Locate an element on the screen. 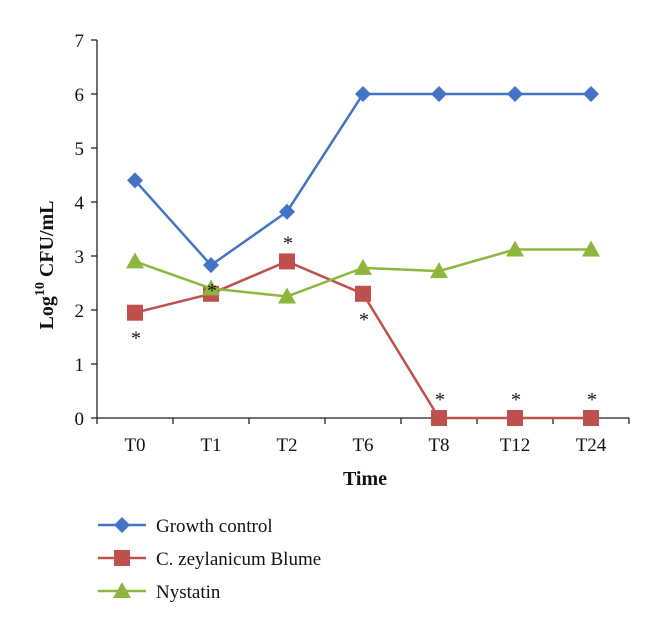 The height and width of the screenshot is (630, 660). y-tick-label: 6 is located at coordinates (80, 95).